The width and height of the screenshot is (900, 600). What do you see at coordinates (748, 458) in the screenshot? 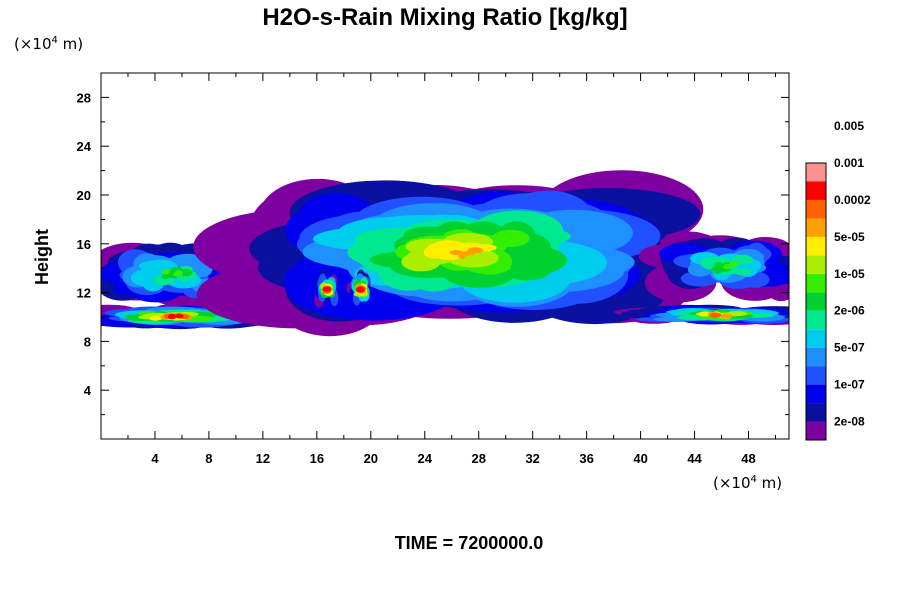
I see `x-tick-label: 48` at bounding box center [748, 458].